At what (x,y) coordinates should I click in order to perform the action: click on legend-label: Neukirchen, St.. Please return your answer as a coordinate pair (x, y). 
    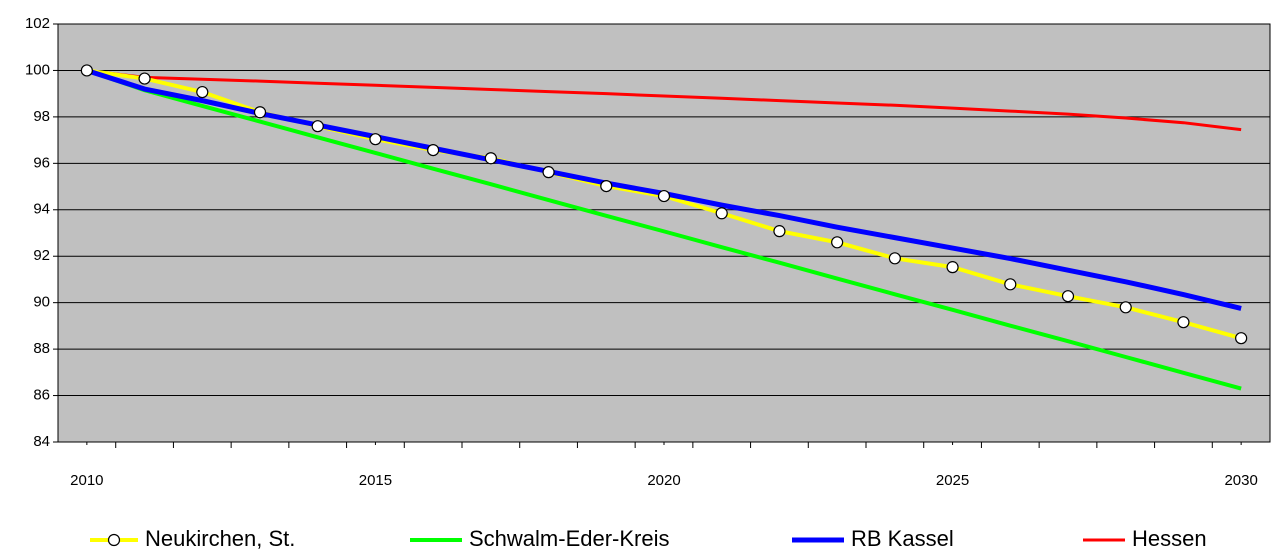
    Looking at the image, I should click on (220, 538).